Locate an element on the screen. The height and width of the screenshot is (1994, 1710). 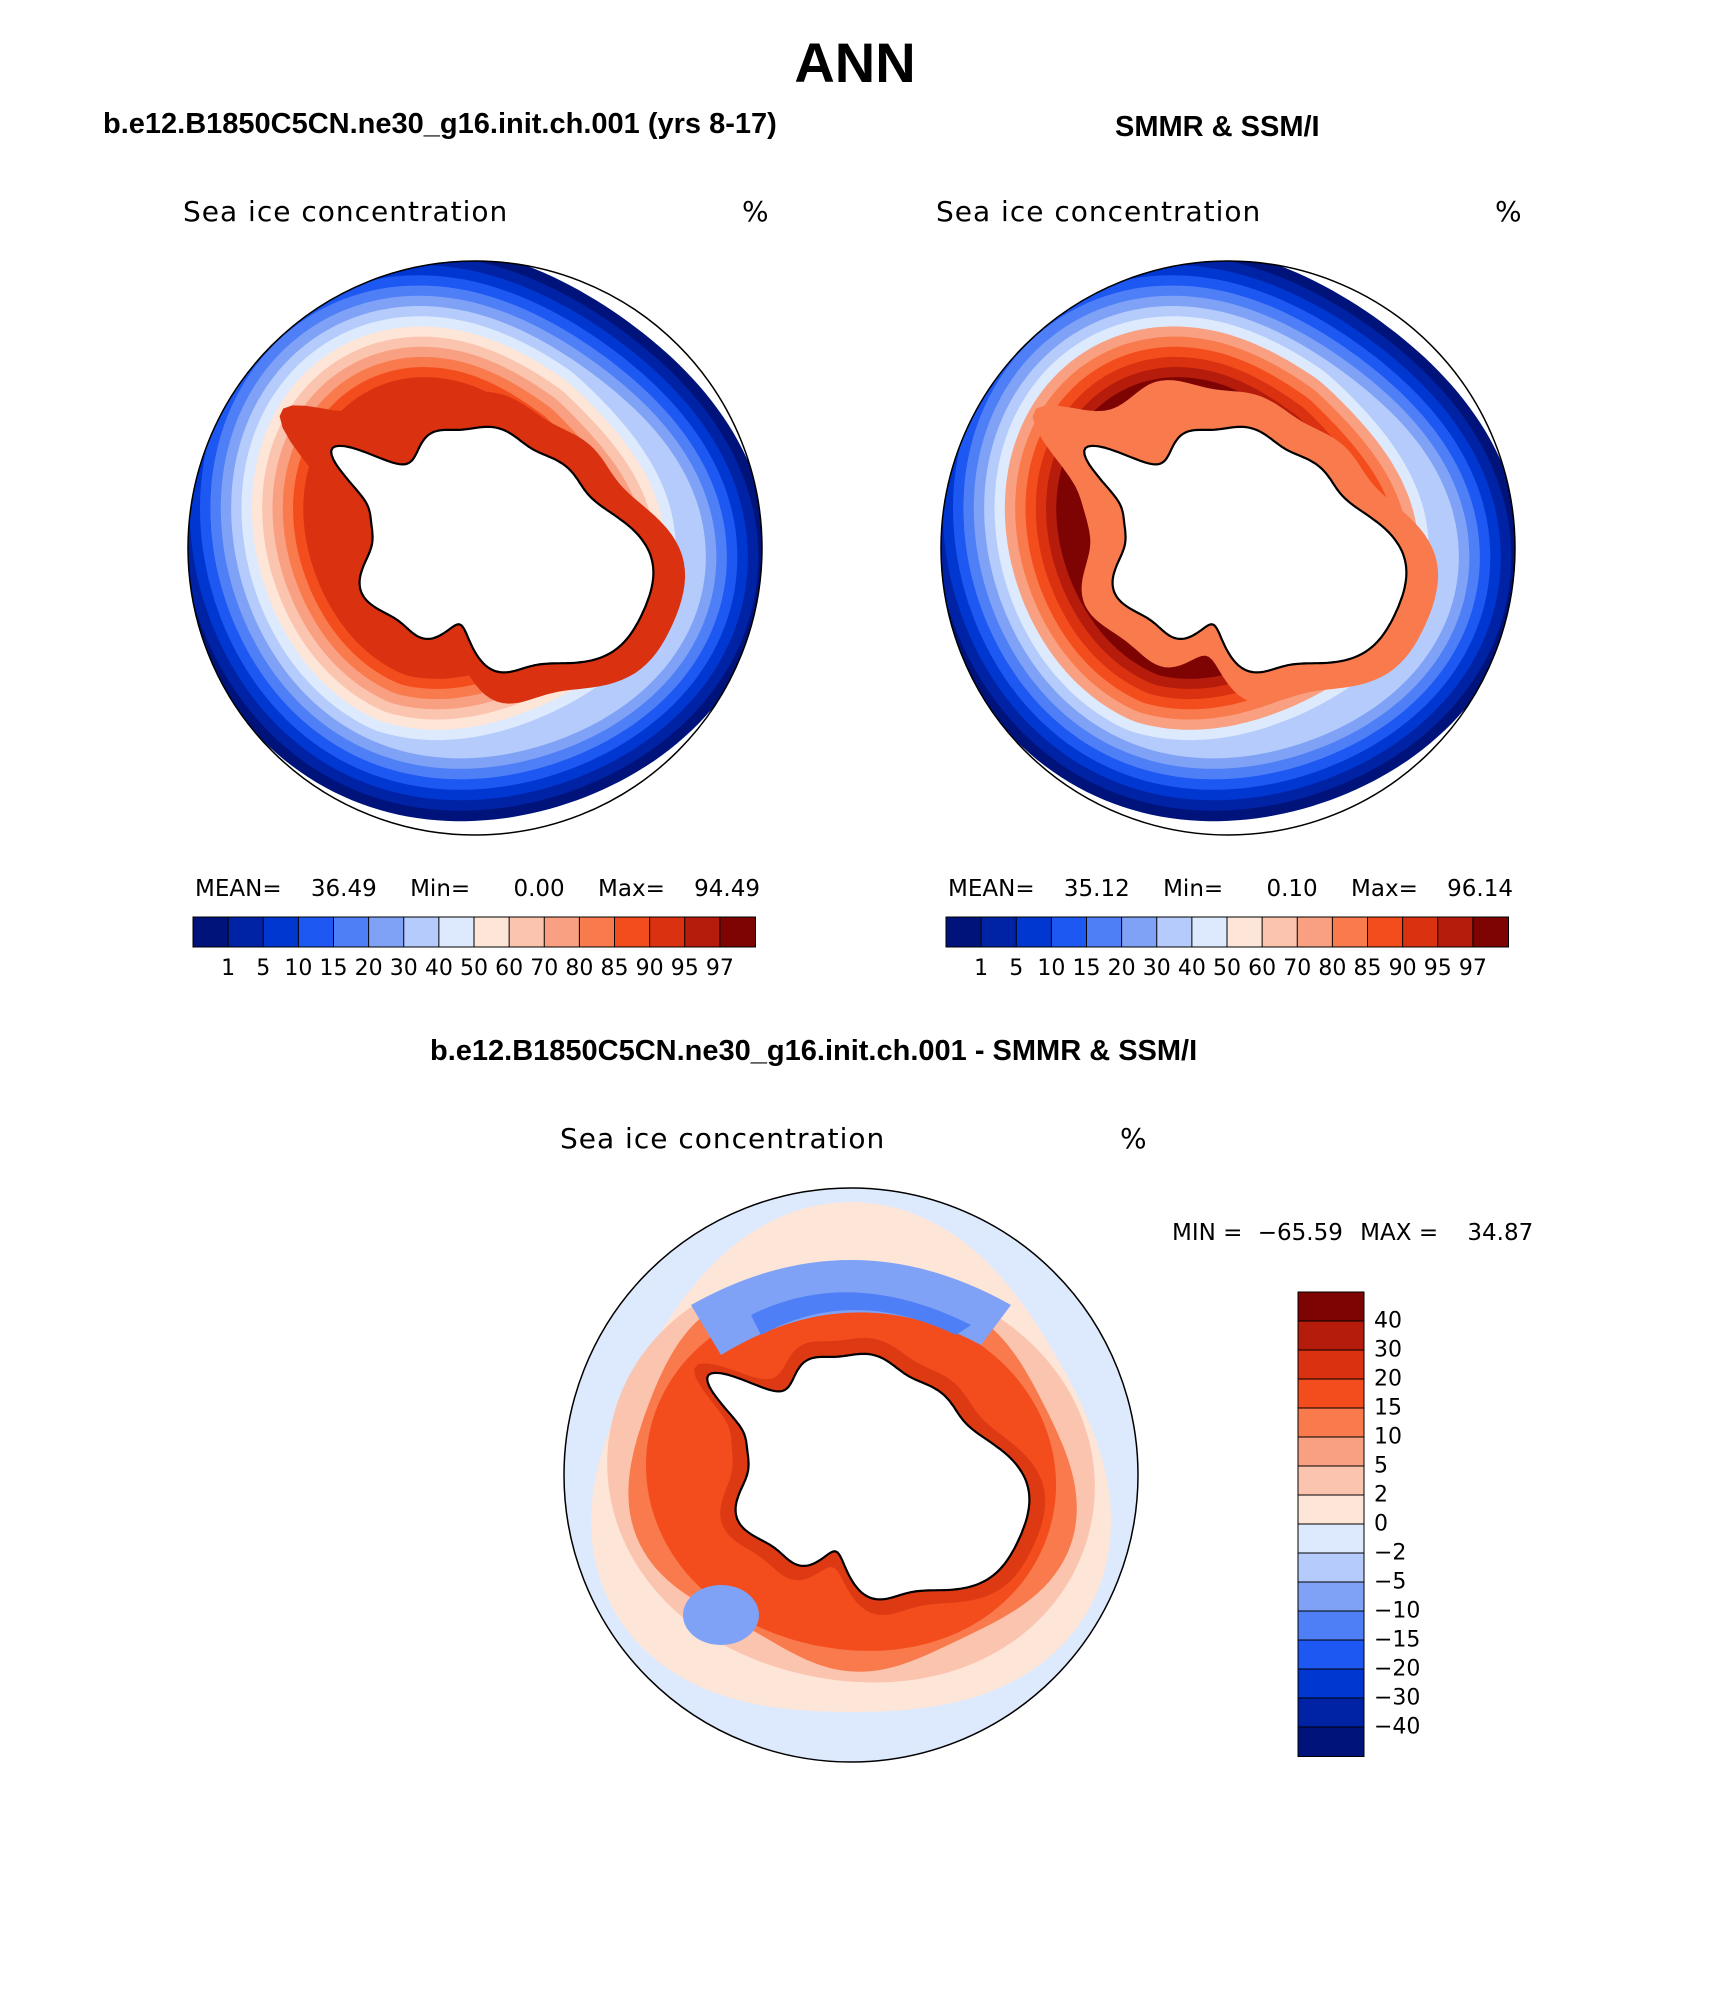
colorbar-tick-label: 95 is located at coordinates (1437, 968).